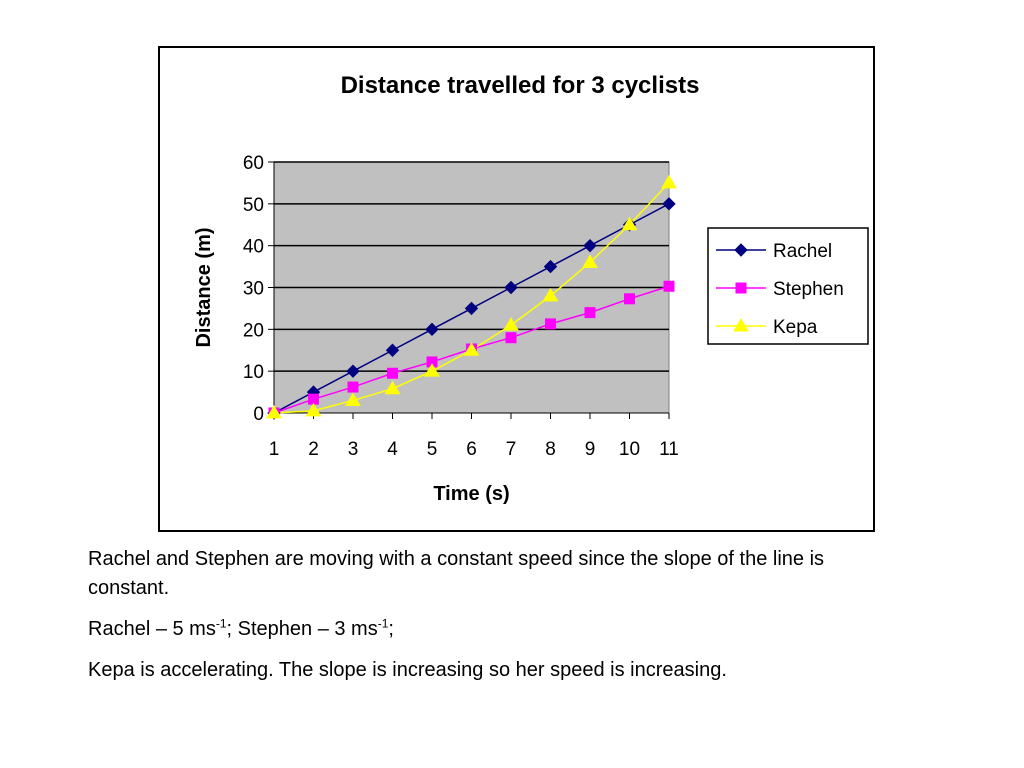 The image size is (1024, 768). What do you see at coordinates (590, 449) in the screenshot?
I see `x-tick-label: 9` at bounding box center [590, 449].